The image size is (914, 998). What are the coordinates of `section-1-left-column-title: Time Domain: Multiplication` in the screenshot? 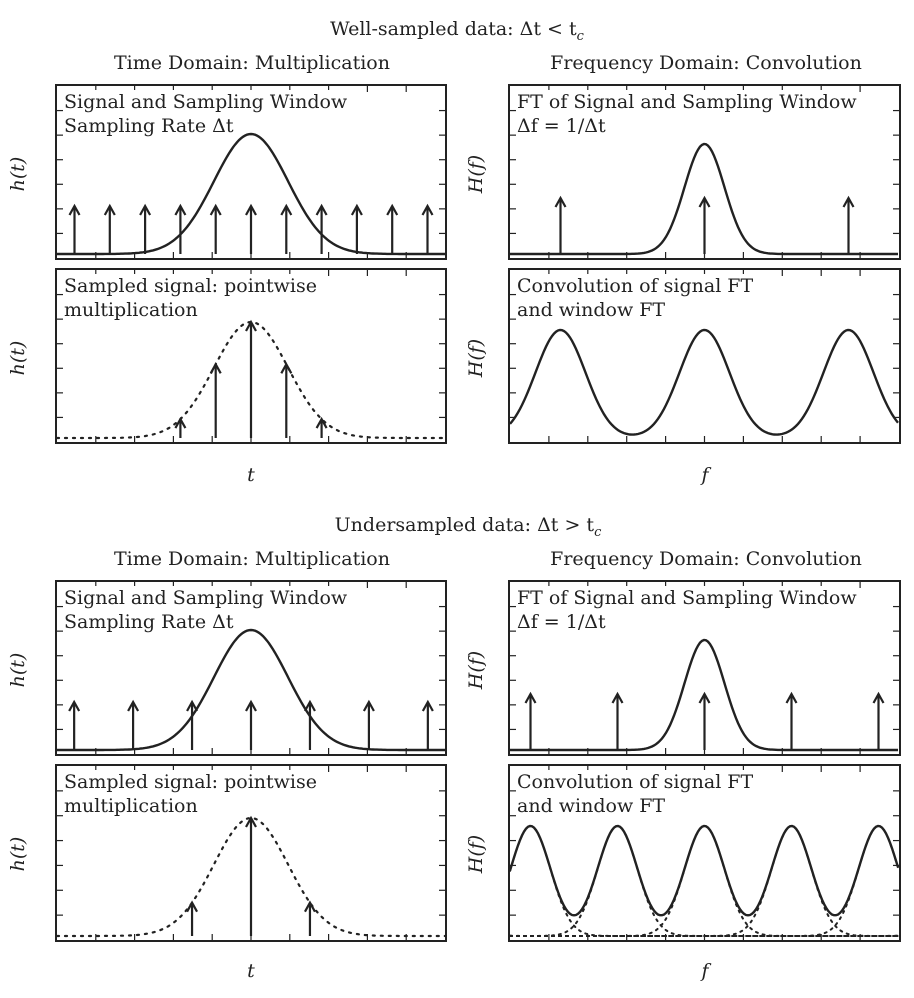 It's located at (252, 63).